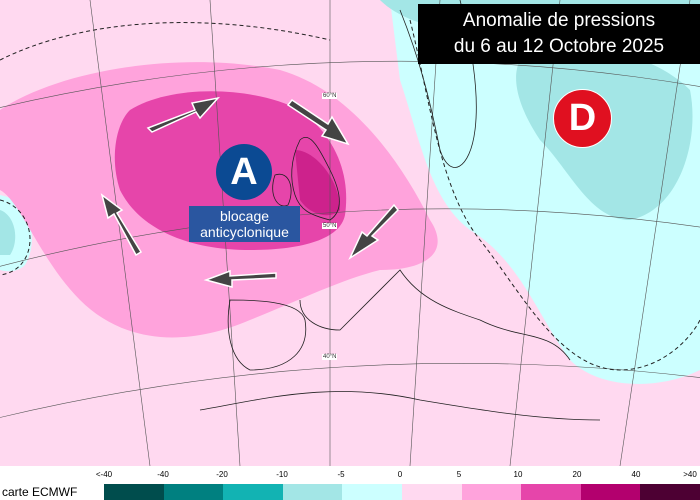 The height and width of the screenshot is (500, 700). Describe the element at coordinates (341, 474) in the screenshot. I see `legend-tick: -5` at that location.